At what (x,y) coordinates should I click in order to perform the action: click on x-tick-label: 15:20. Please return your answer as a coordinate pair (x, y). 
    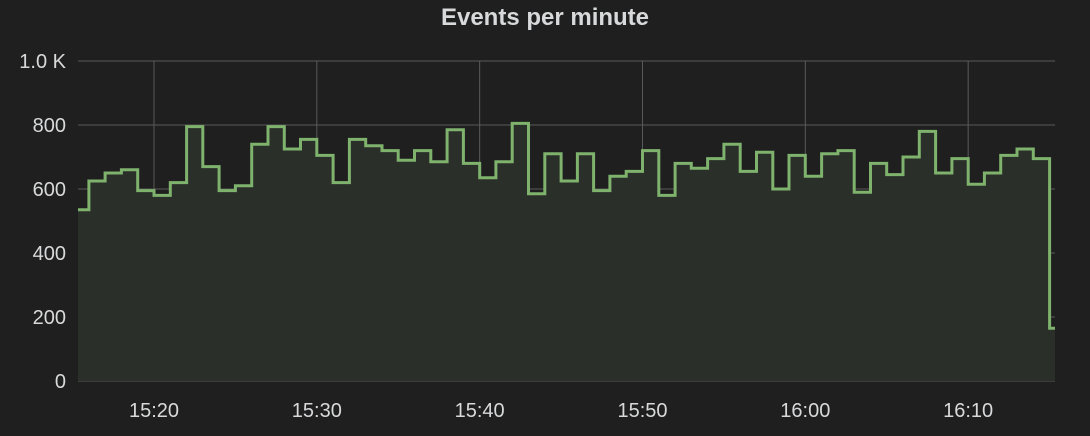
    Looking at the image, I should click on (154, 411).